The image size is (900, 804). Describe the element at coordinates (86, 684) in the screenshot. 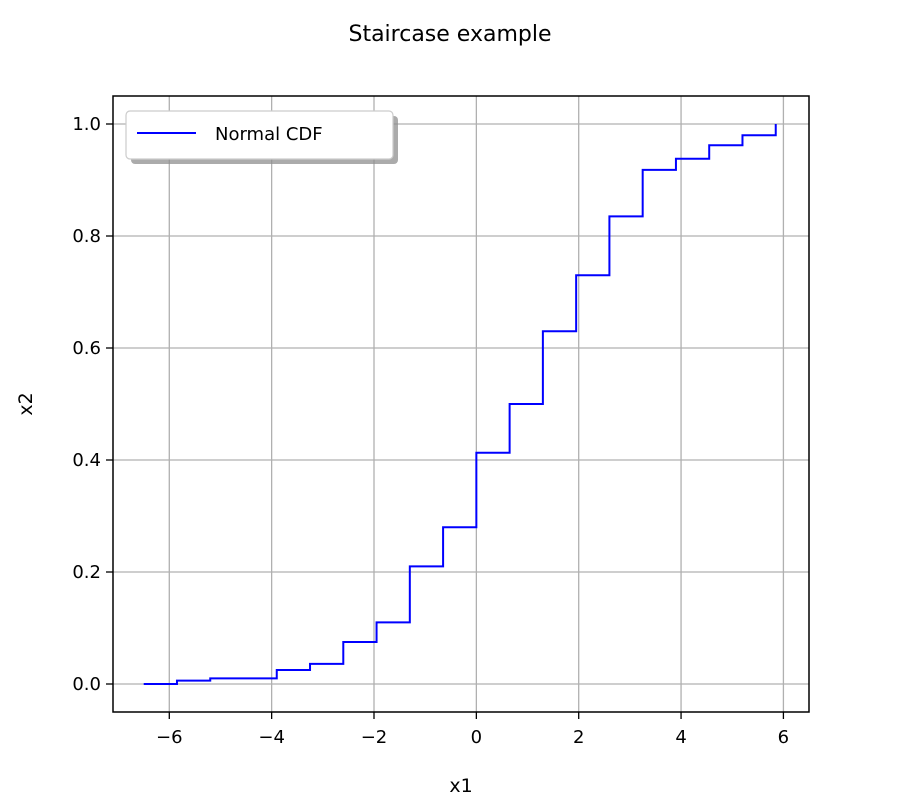

I see `y-tick-label: 0.0` at that location.